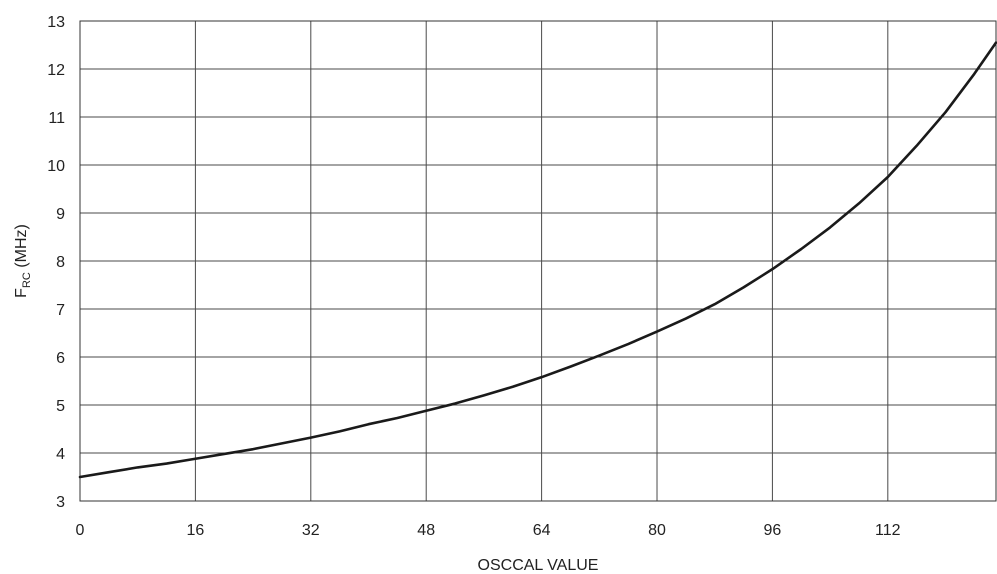  What do you see at coordinates (27, 280) in the screenshot?
I see `y-axis-label-subscript: RC` at bounding box center [27, 280].